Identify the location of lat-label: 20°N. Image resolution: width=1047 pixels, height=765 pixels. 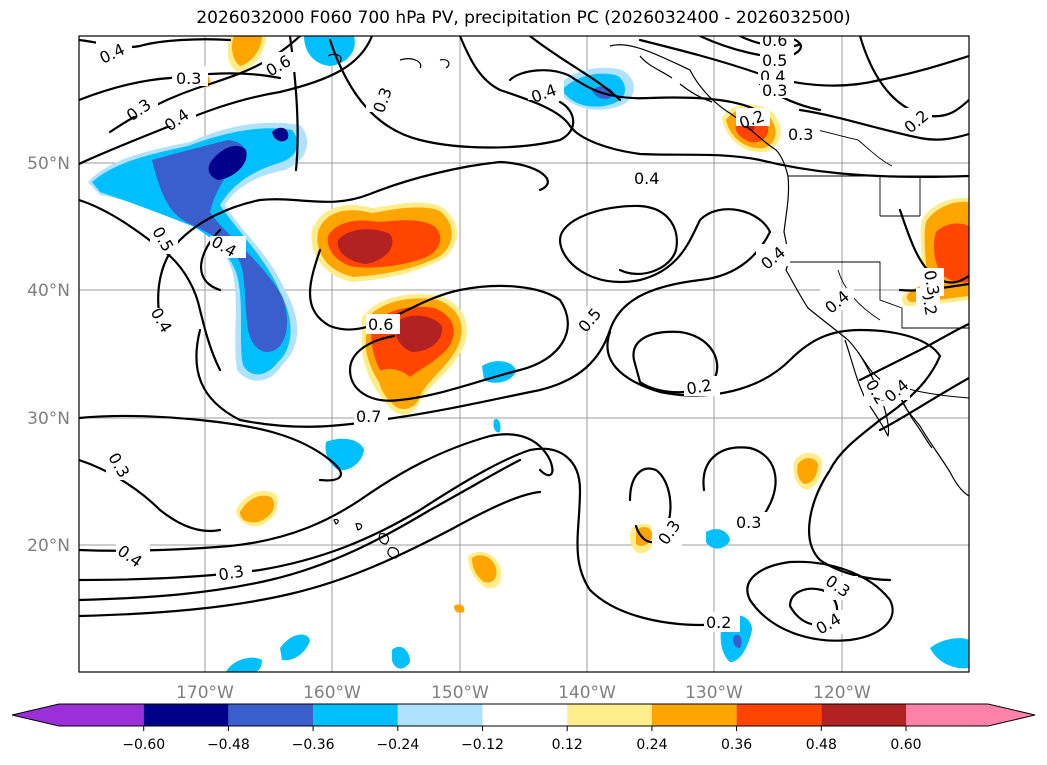
(48, 546).